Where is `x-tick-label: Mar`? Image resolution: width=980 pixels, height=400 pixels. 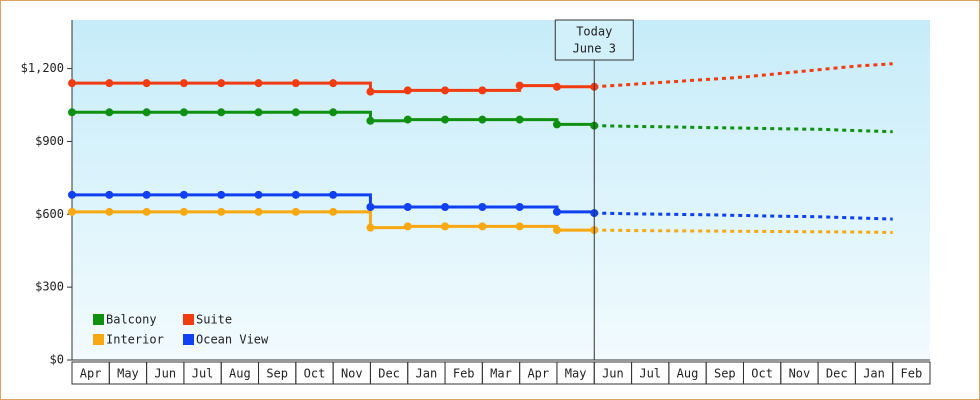 x-tick-label: Mar is located at coordinates (501, 374).